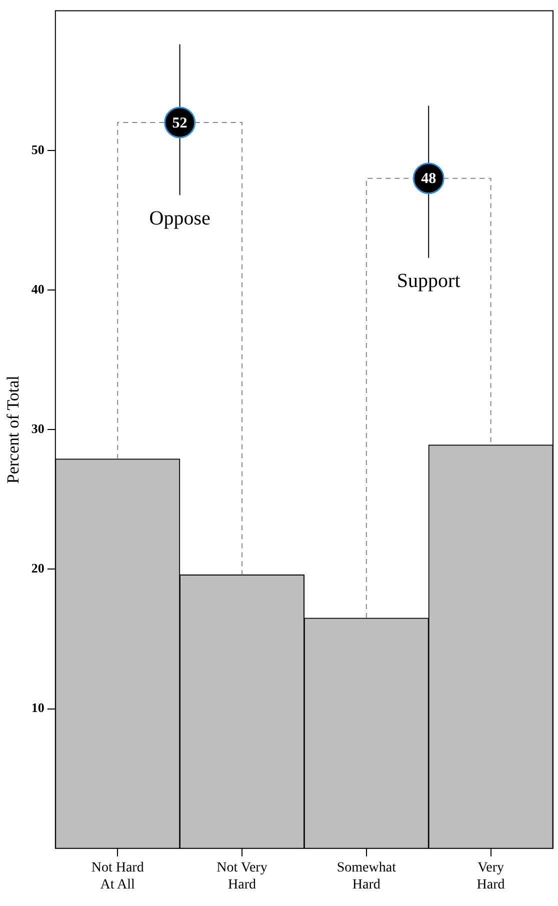 This screenshot has width=558, height=906. I want to click on y-axis-title: Percent of Total, so click(13, 429).